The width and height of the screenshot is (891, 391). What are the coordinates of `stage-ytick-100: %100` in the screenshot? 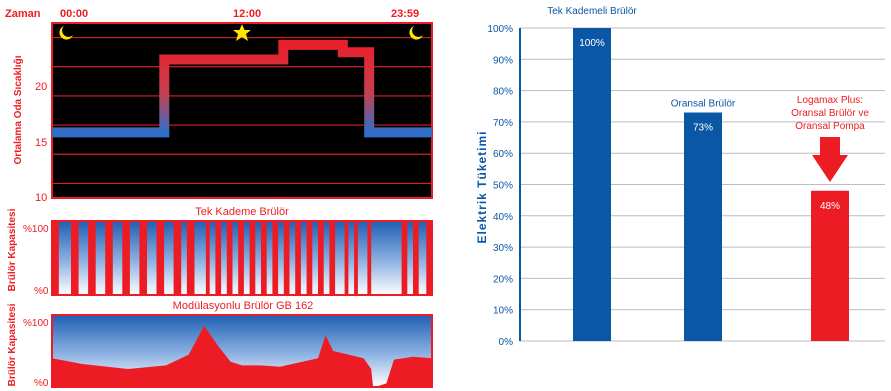 It's located at (36, 229).